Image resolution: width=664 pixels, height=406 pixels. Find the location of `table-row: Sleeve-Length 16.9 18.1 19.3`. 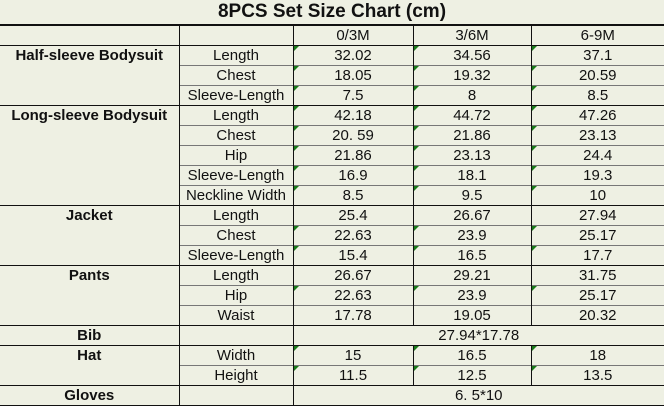

table-row: Sleeve-Length 16.9 18.1 19.3 is located at coordinates (332, 175).